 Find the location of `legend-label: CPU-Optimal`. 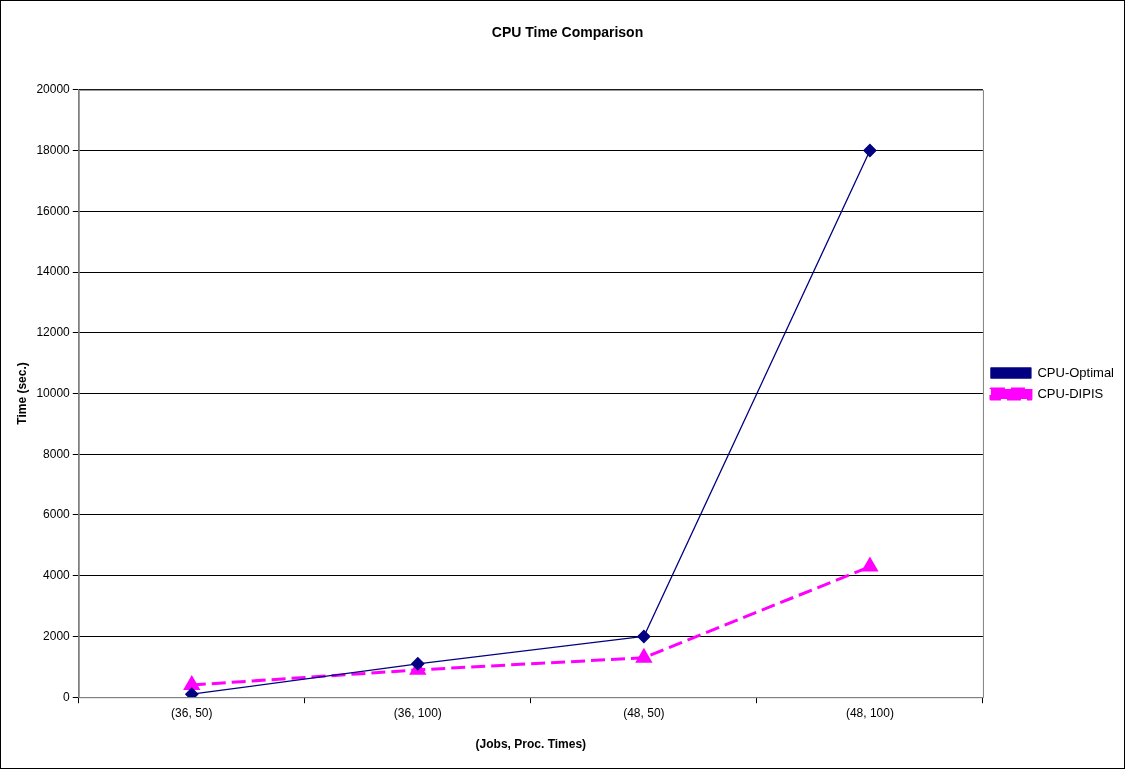

legend-label: CPU-Optimal is located at coordinates (1076, 372).